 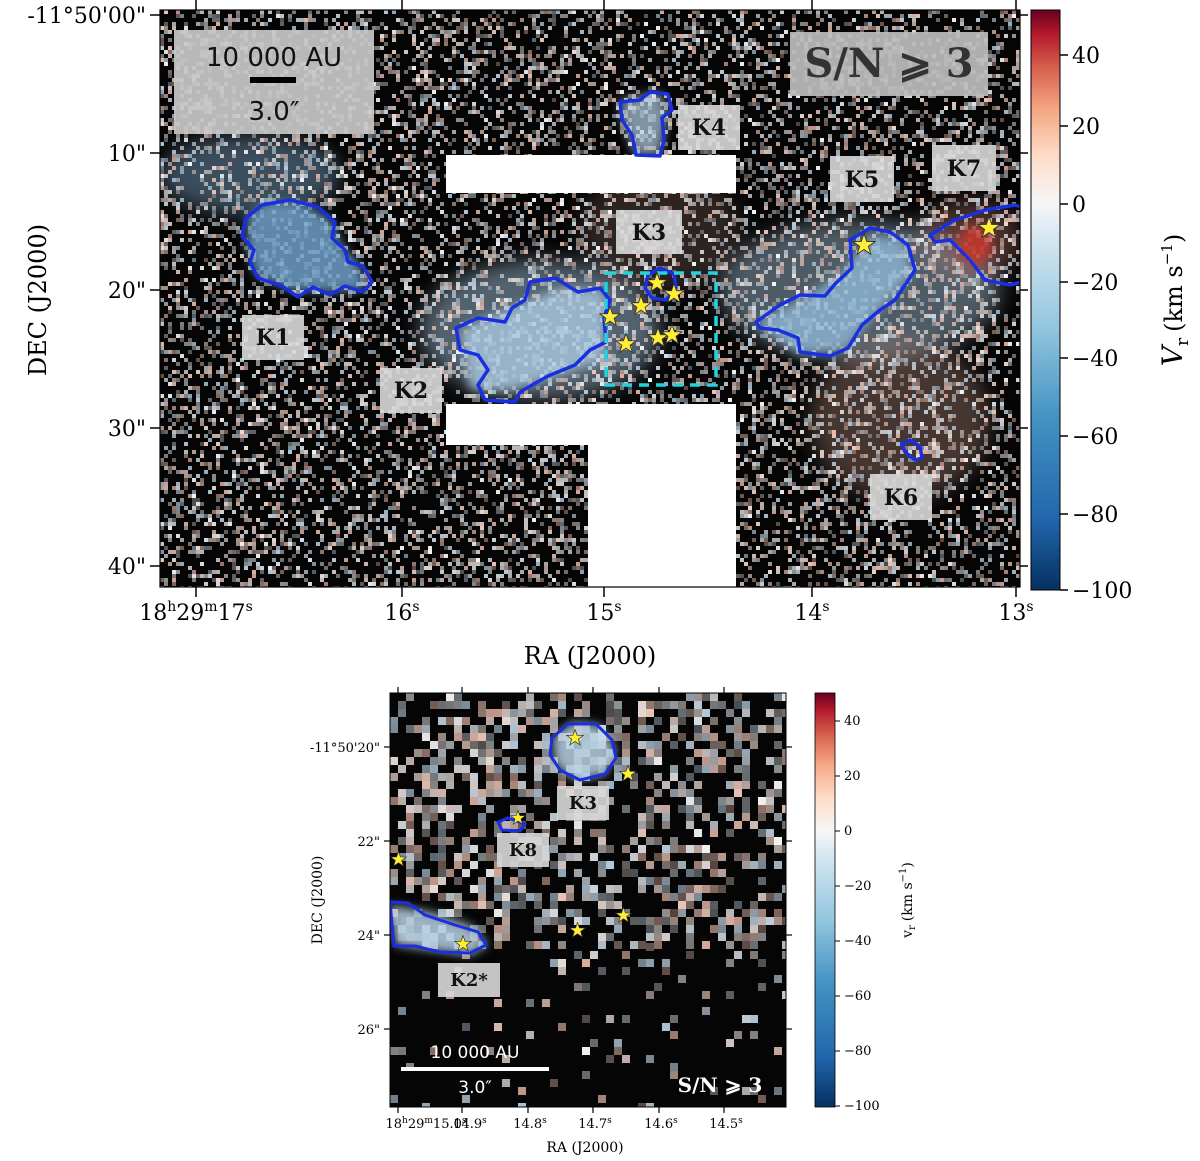 What do you see at coordinates (127, 291) in the screenshot?
I see `y-tick-label: 20"` at bounding box center [127, 291].